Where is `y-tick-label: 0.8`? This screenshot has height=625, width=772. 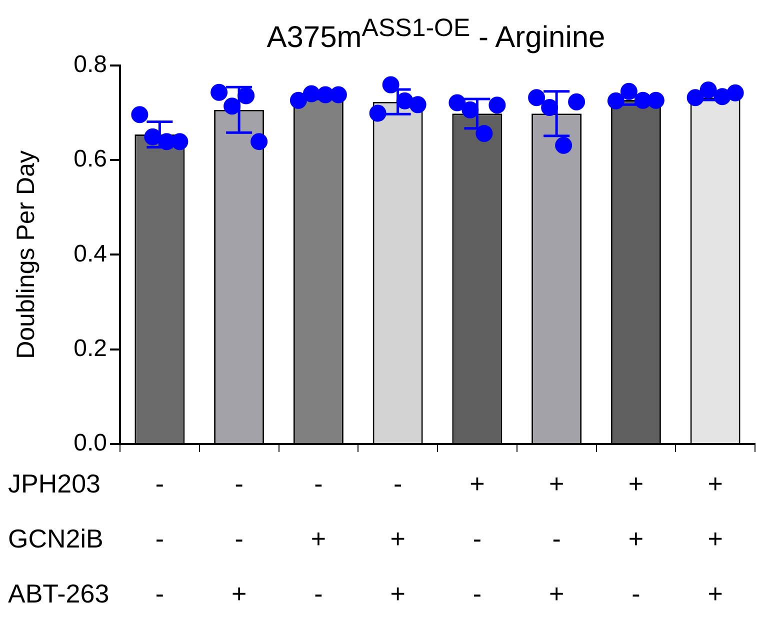
y-tick-label: 0.8 is located at coordinates (90, 64).